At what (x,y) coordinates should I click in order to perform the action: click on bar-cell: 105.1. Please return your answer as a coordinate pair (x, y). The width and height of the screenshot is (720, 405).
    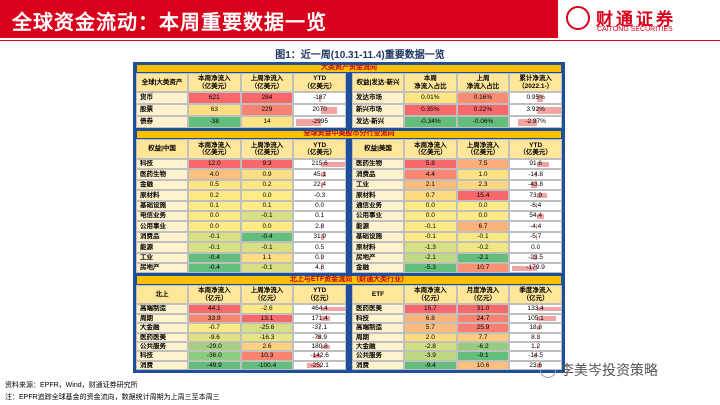
    Looking at the image, I should click on (535, 318).